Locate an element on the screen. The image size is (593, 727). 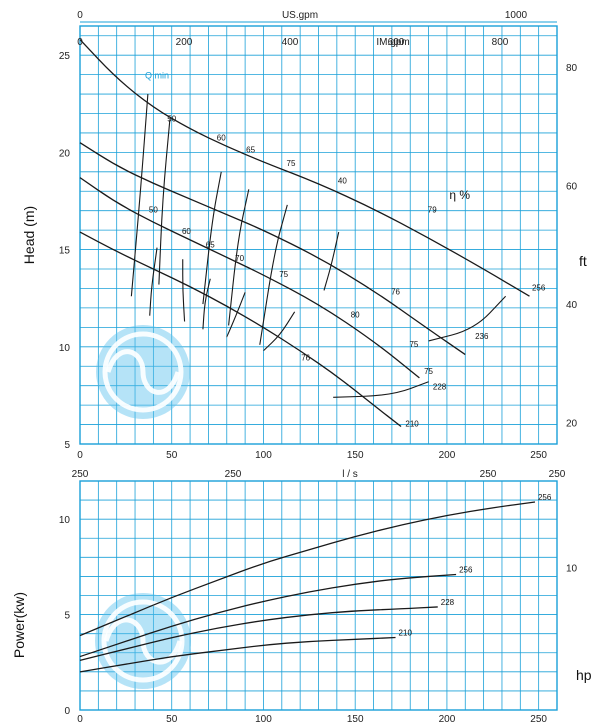
head-x-tick-label: 100 is located at coordinates (263, 455).